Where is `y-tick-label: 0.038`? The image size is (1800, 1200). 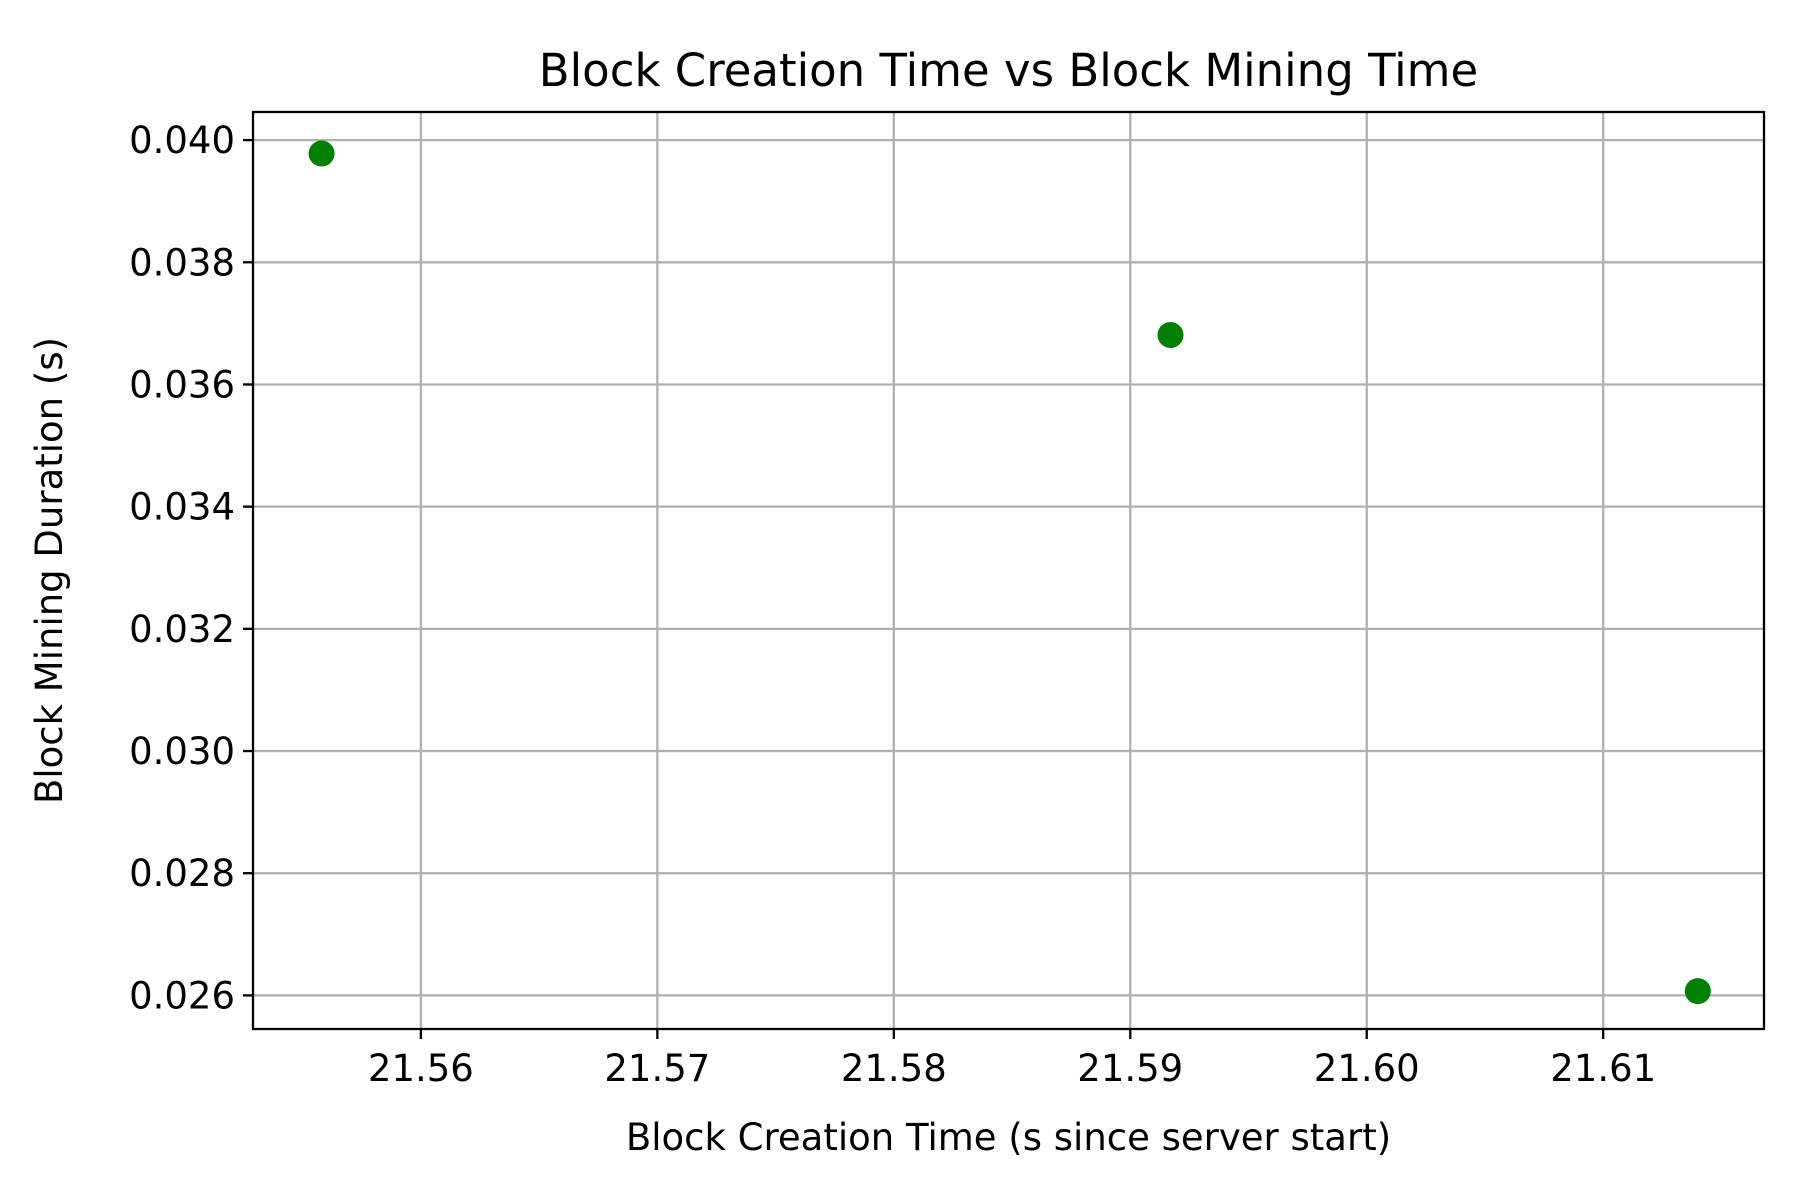
y-tick-label: 0.038 is located at coordinates (182, 262).